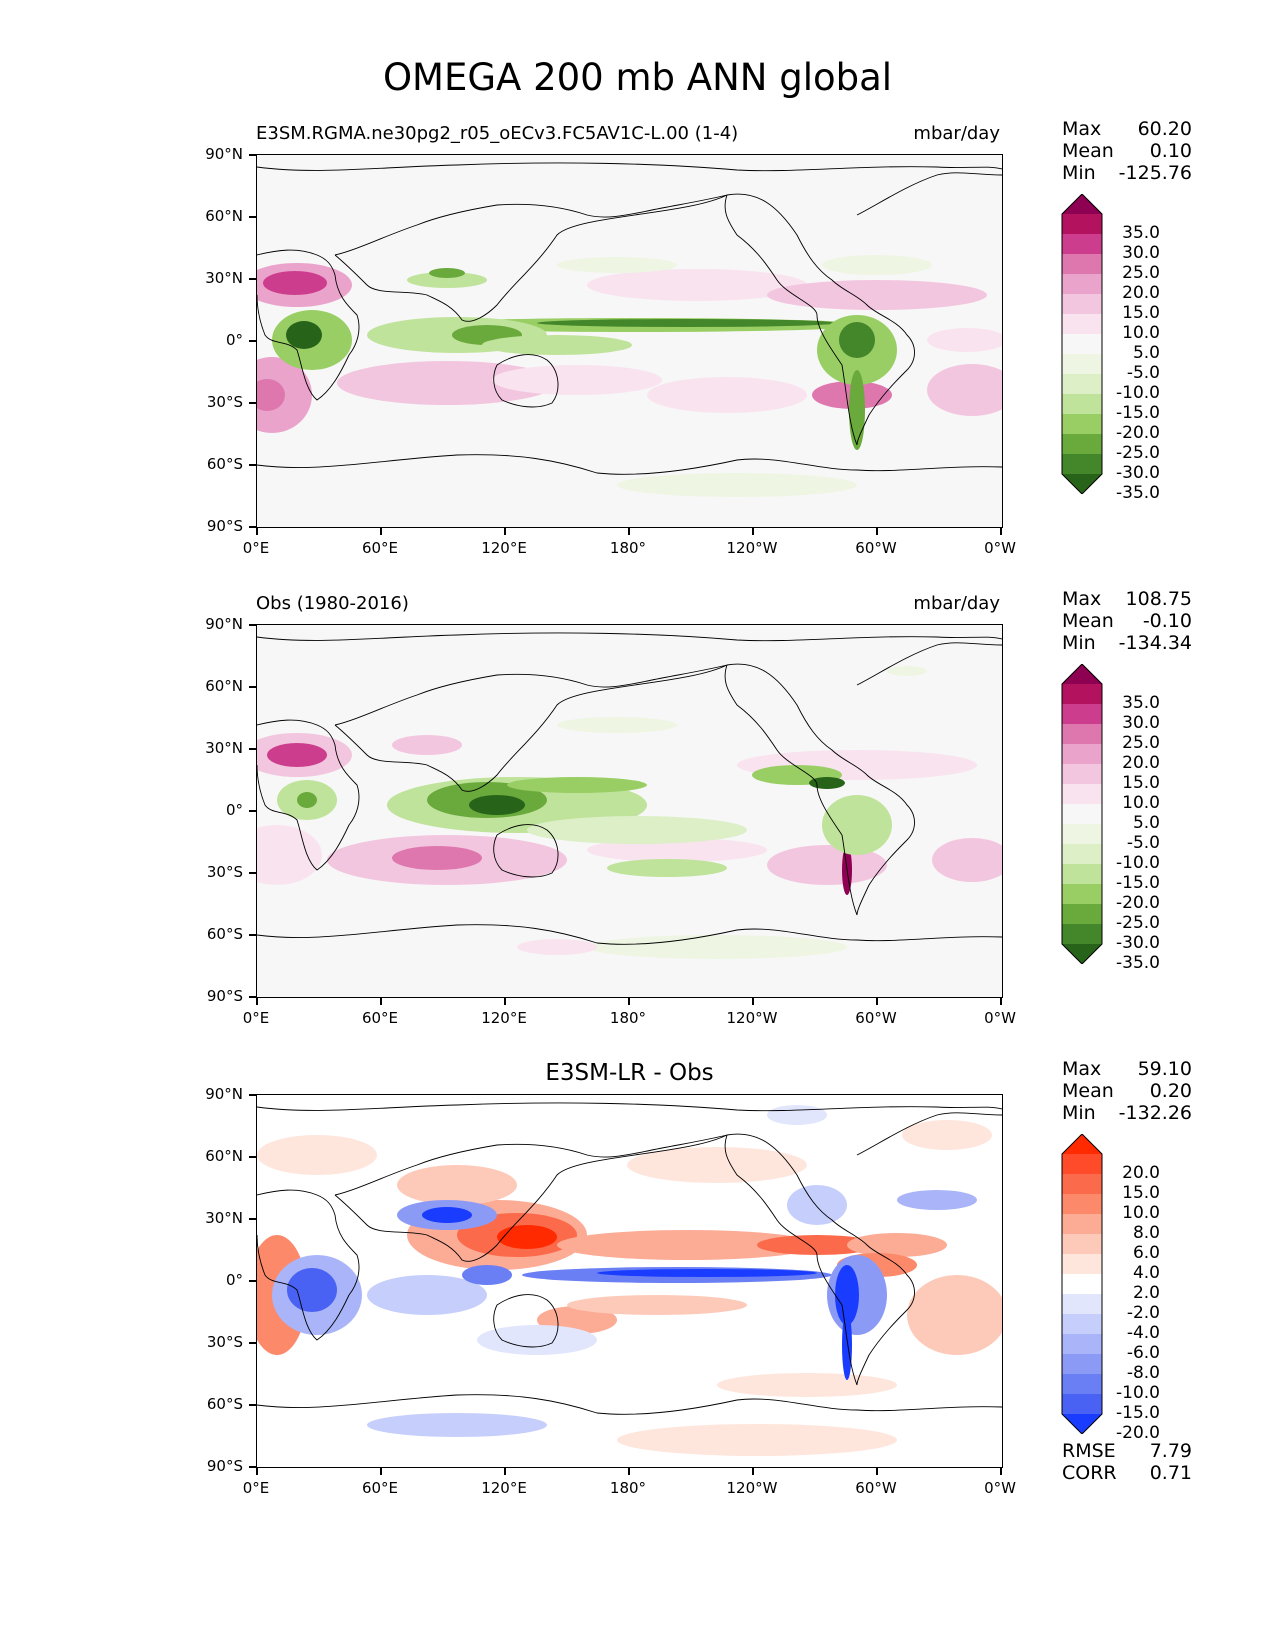  Describe the element at coordinates (1138, 1393) in the screenshot. I see `colorbar-tick-label: -10.0` at that location.